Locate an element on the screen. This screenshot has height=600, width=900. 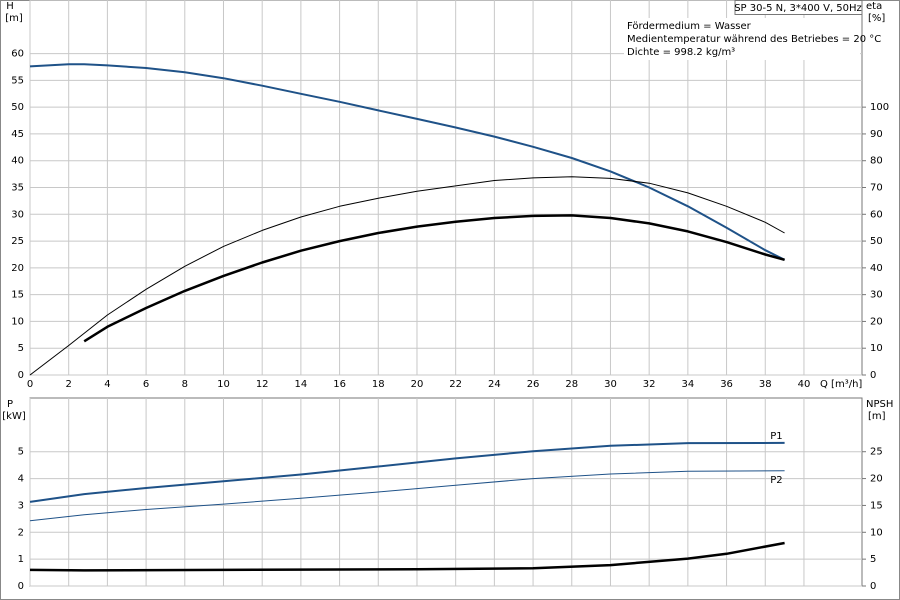
x-tick-label: 22 is located at coordinates (455, 384).